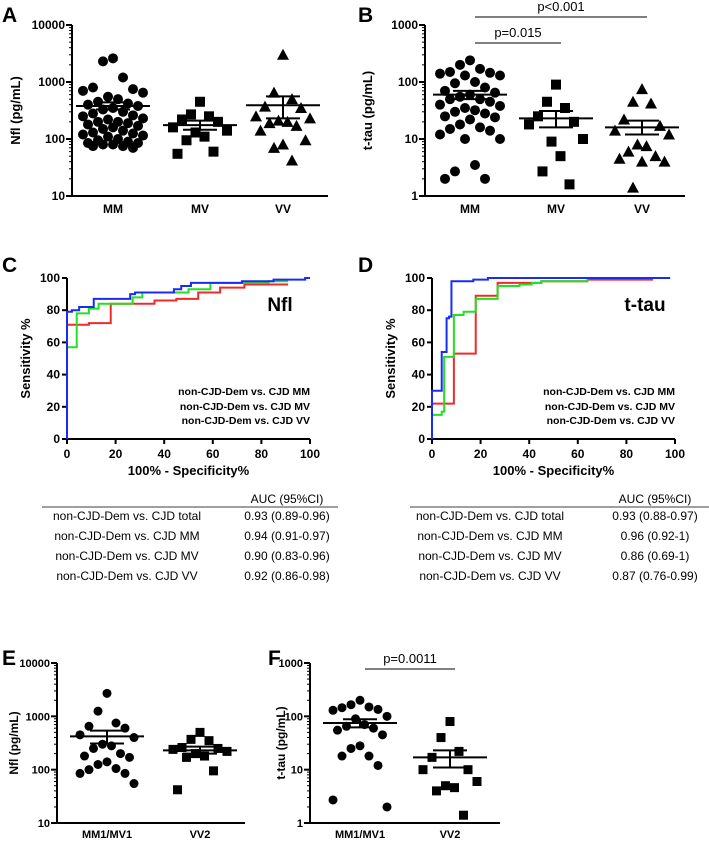 The width and height of the screenshot is (709, 842). Describe the element at coordinates (310, 454) in the screenshot. I see `x-tick-label: 100` at that location.